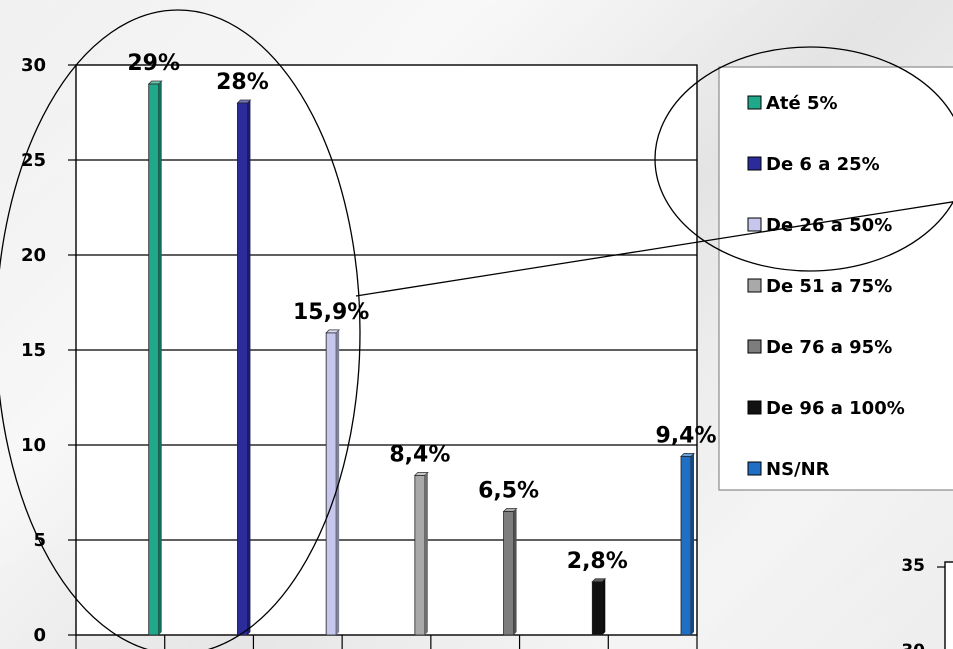 Image resolution: width=953 pixels, height=649 pixels. Describe the element at coordinates (39, 635) in the screenshot. I see `y-tick-label: 0` at that location.